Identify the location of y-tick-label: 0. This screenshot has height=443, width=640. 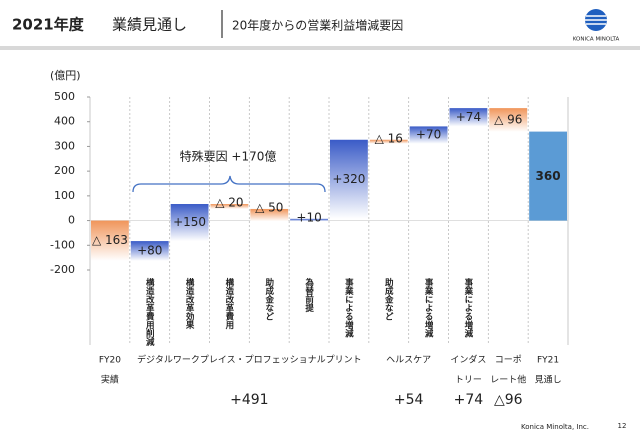
(71, 220).